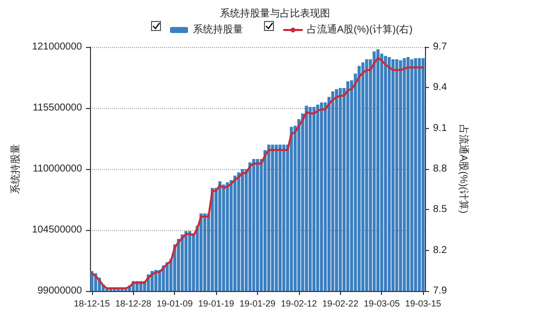  What do you see at coordinates (133, 303) in the screenshot?
I see `x-tick-label: 18-12-28` at bounding box center [133, 303].